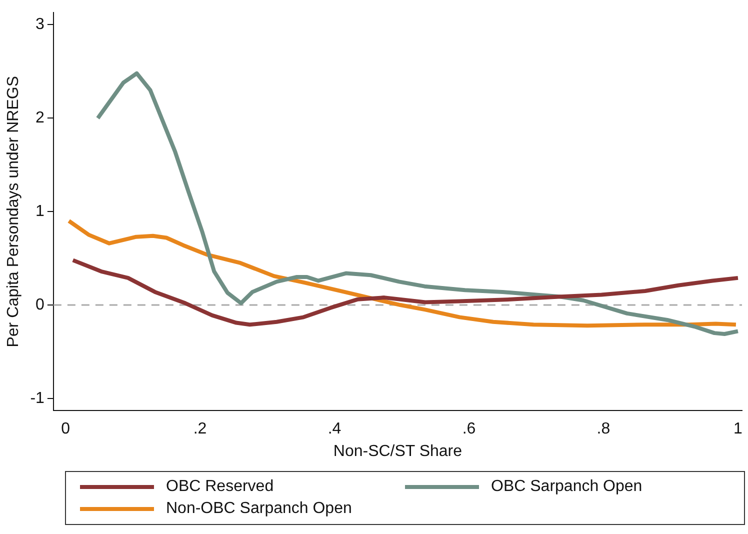  I want to click on y-tick-label: -1, so click(37, 398).